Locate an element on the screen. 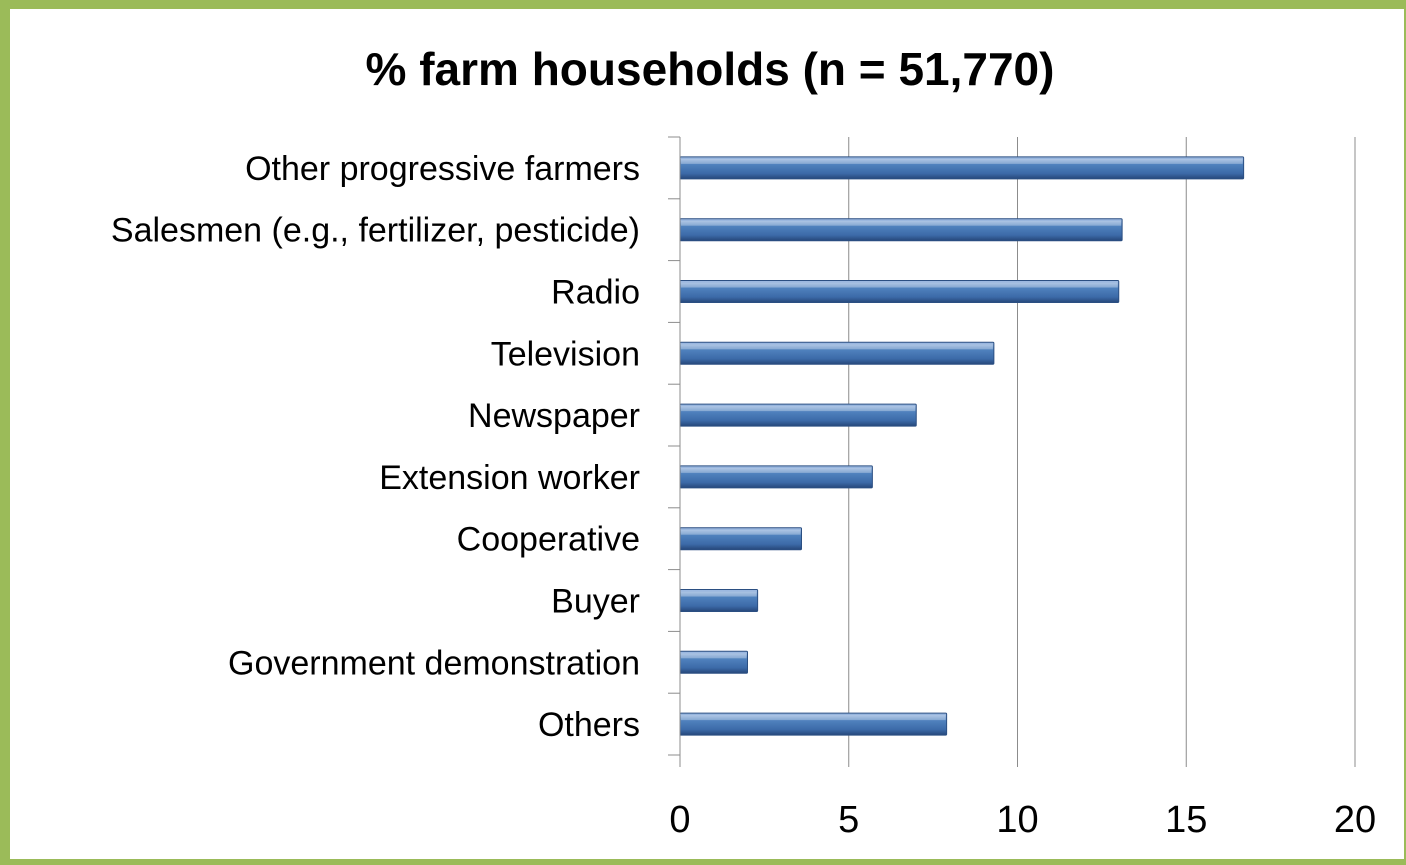 The image size is (1406, 865). category-label: Cooperative is located at coordinates (548, 540).